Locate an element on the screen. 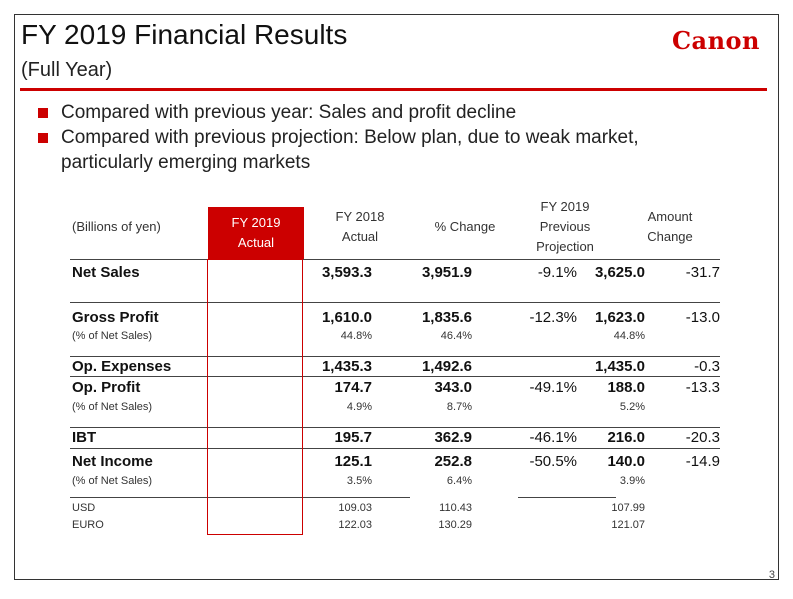  cell-projection: 216.0 is located at coordinates (626, 437).